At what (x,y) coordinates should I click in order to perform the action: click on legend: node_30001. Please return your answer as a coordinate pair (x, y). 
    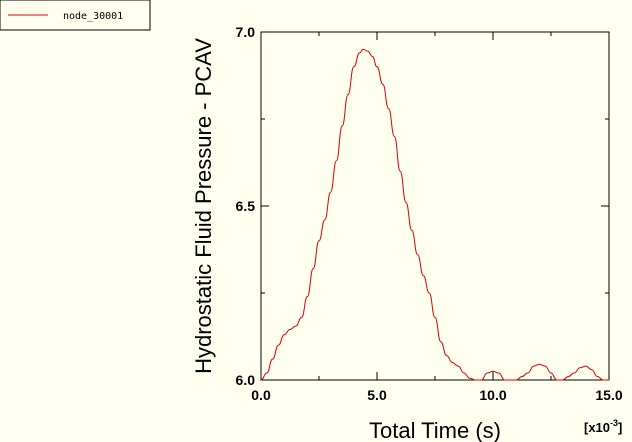
    Looking at the image, I should click on (75, 15).